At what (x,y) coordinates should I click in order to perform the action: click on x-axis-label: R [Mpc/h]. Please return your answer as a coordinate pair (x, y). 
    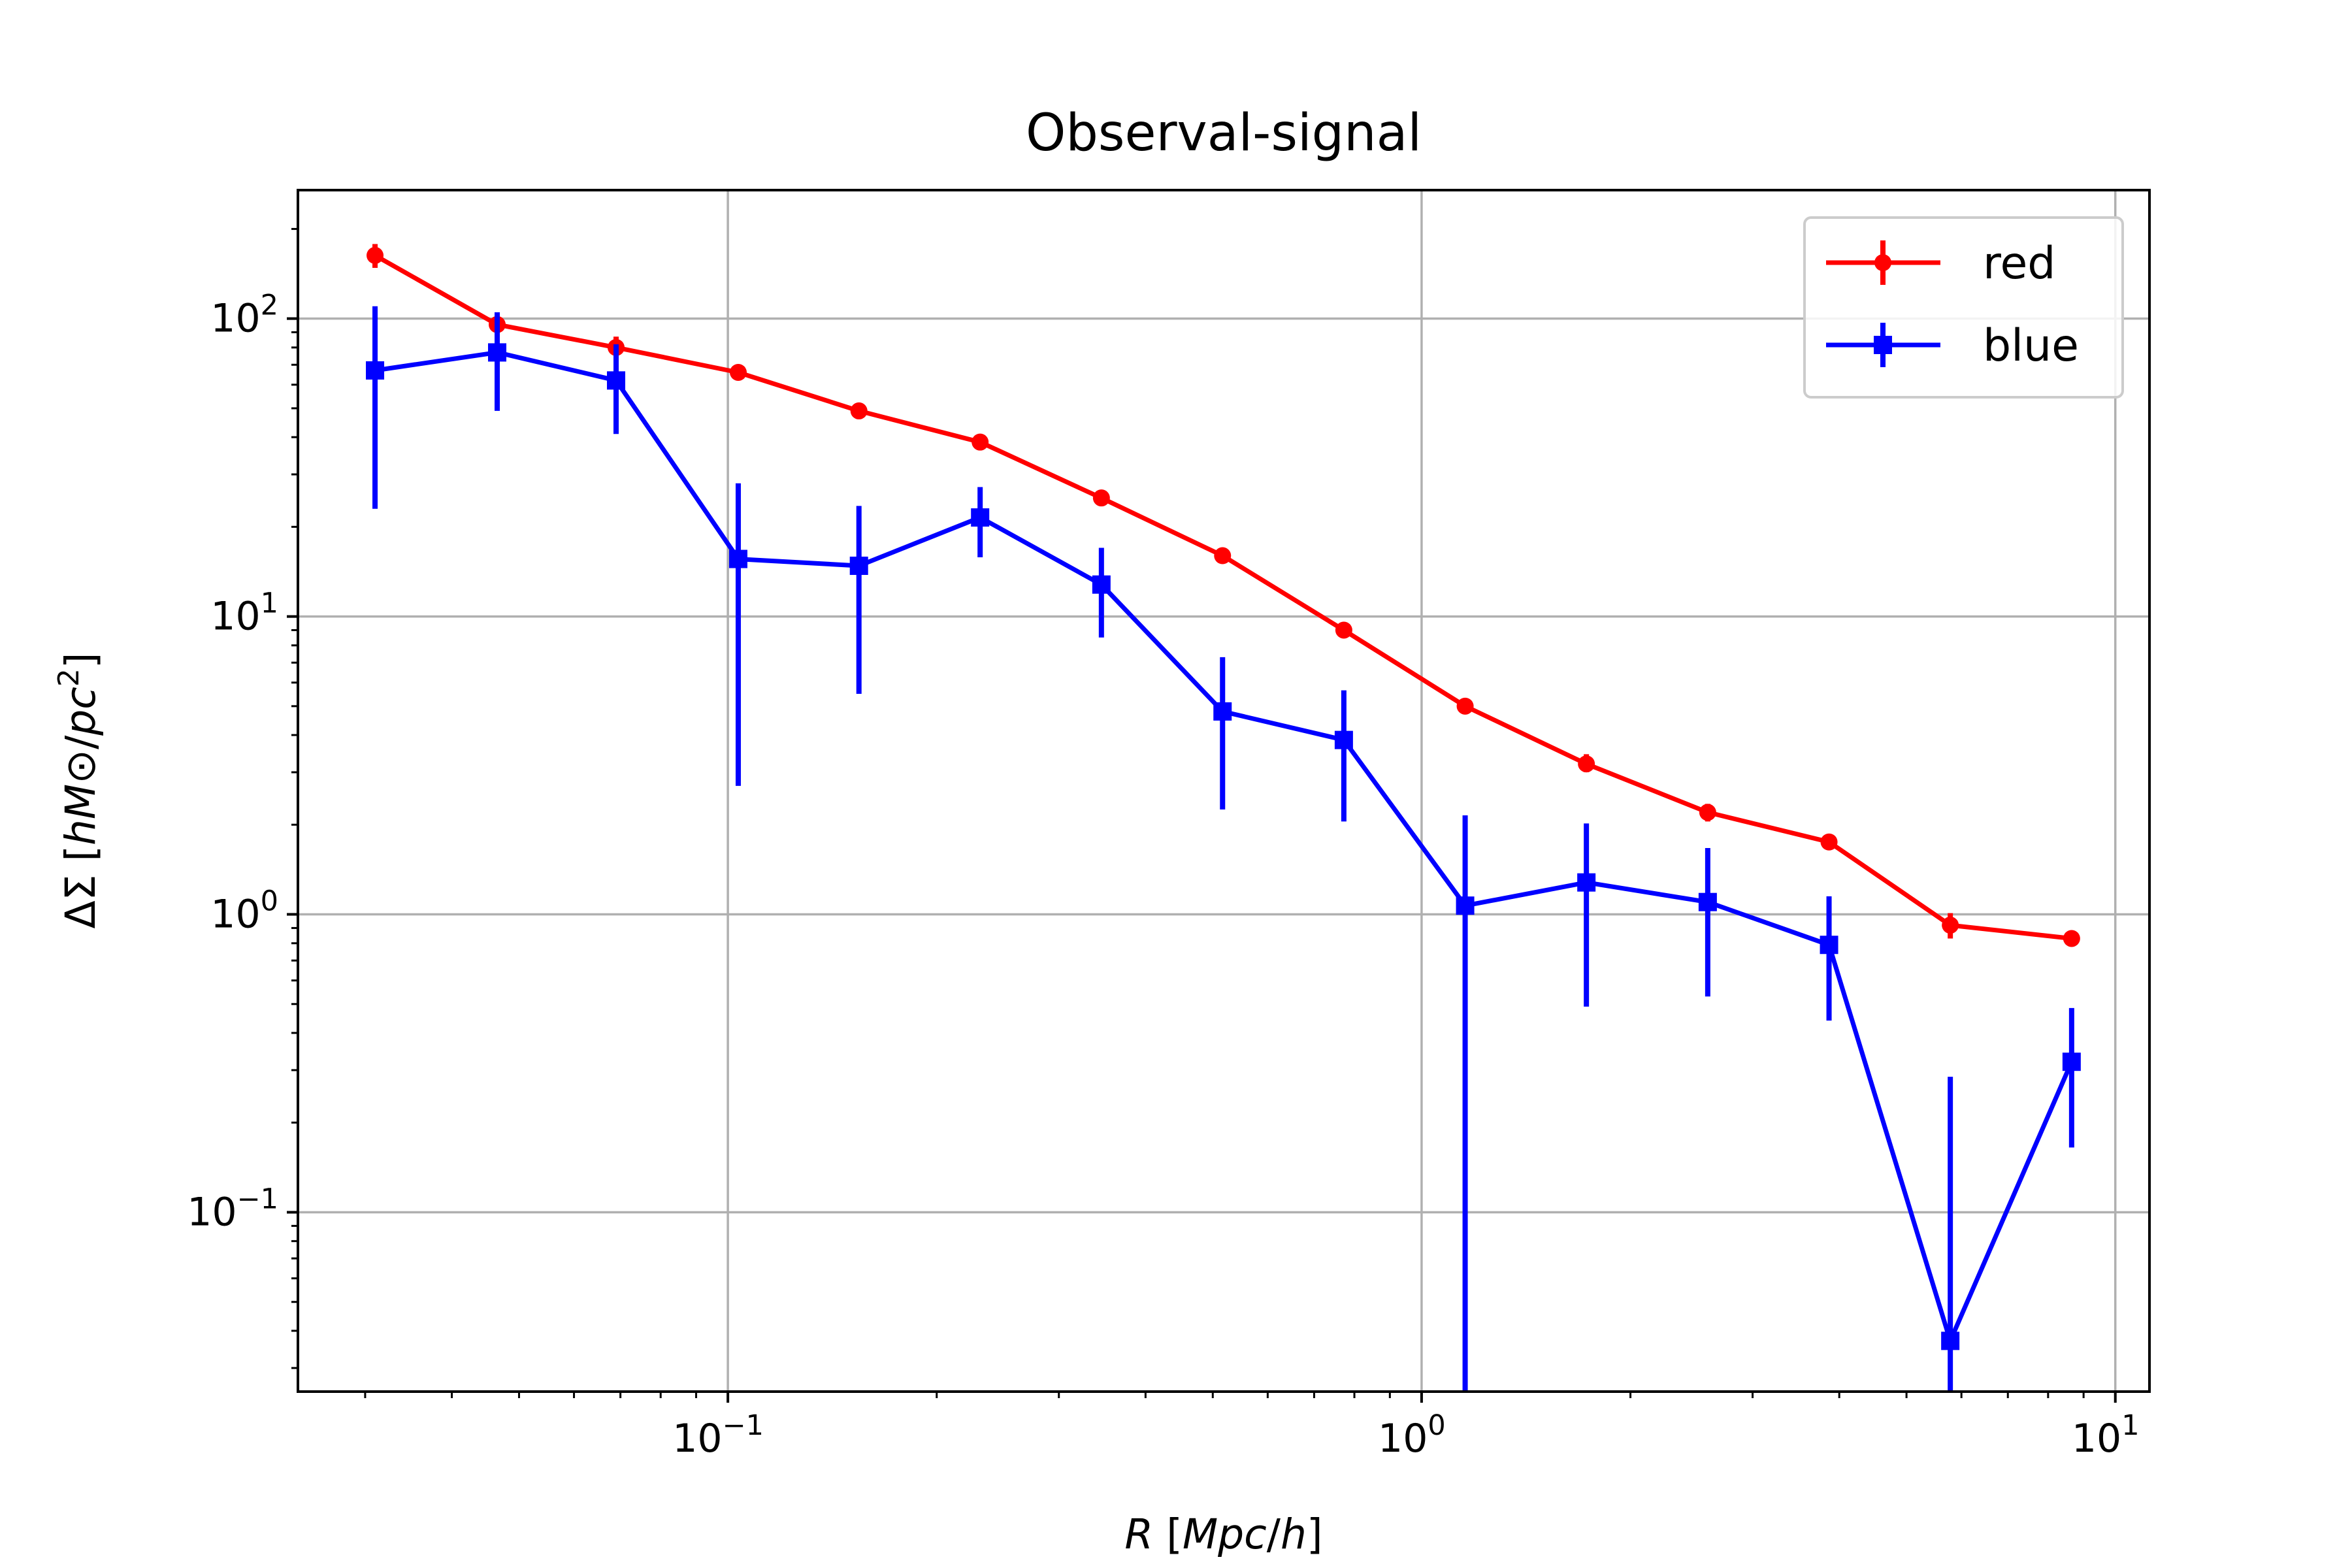
    Looking at the image, I should click on (1223, 1534).